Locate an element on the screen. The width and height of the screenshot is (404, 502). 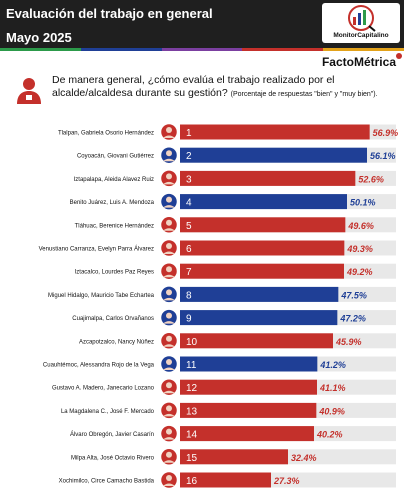
bar-label: Iztapalapa, Aleida Alavez Ruiz is located at coordinates (114, 180).